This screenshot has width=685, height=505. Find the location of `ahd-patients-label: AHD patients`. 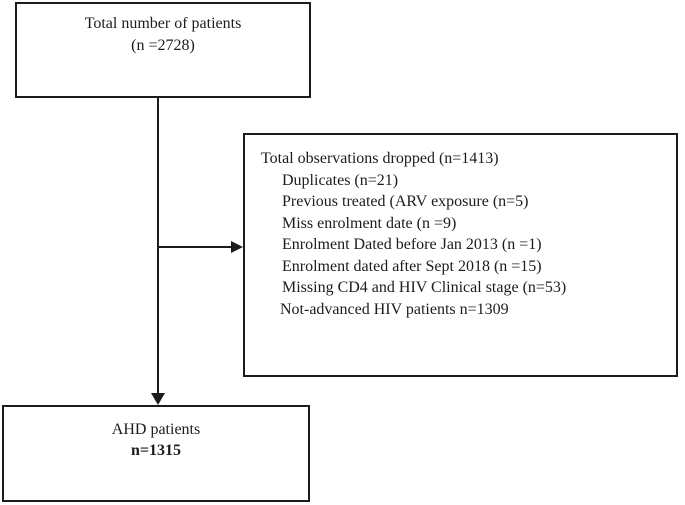

ahd-patients-label: AHD patients is located at coordinates (156, 429).